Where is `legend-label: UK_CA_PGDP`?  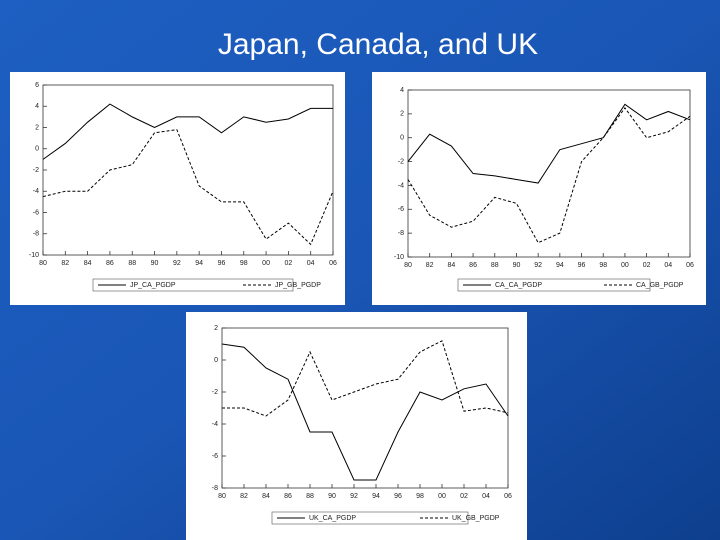
legend-label: UK_CA_PGDP is located at coordinates (332, 518).